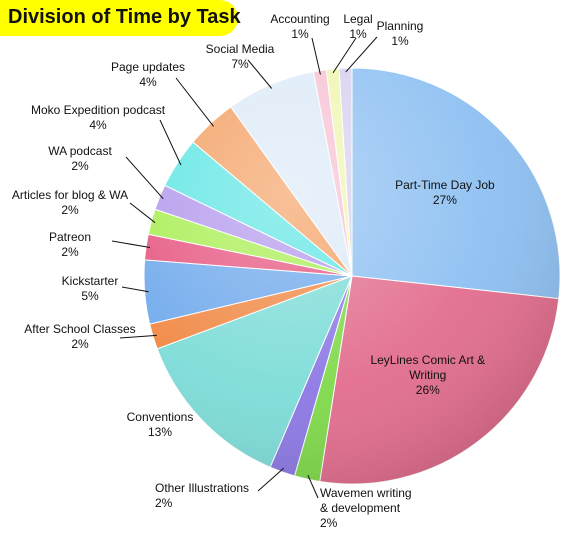 This screenshot has height=540, width=580. I want to click on slice-label: & development, so click(360, 508).